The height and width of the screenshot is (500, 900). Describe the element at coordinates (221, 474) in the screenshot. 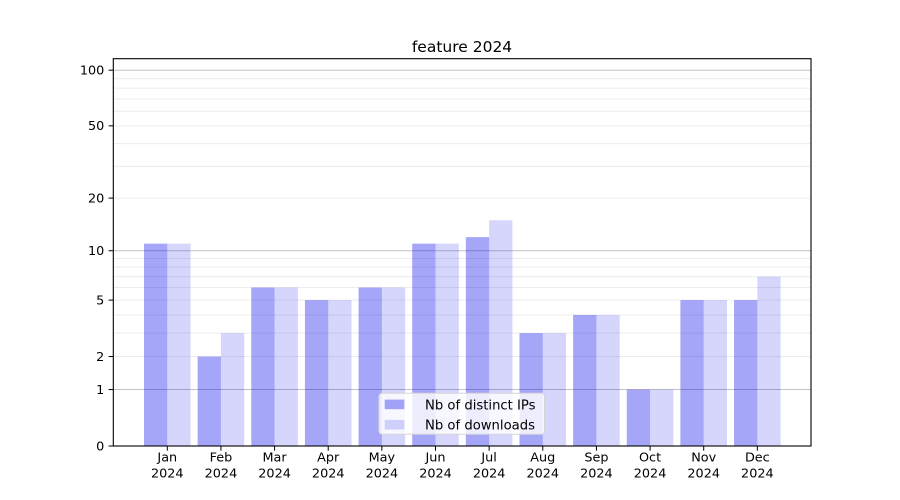

I see `x-tick-label-year-feb: 2024` at that location.